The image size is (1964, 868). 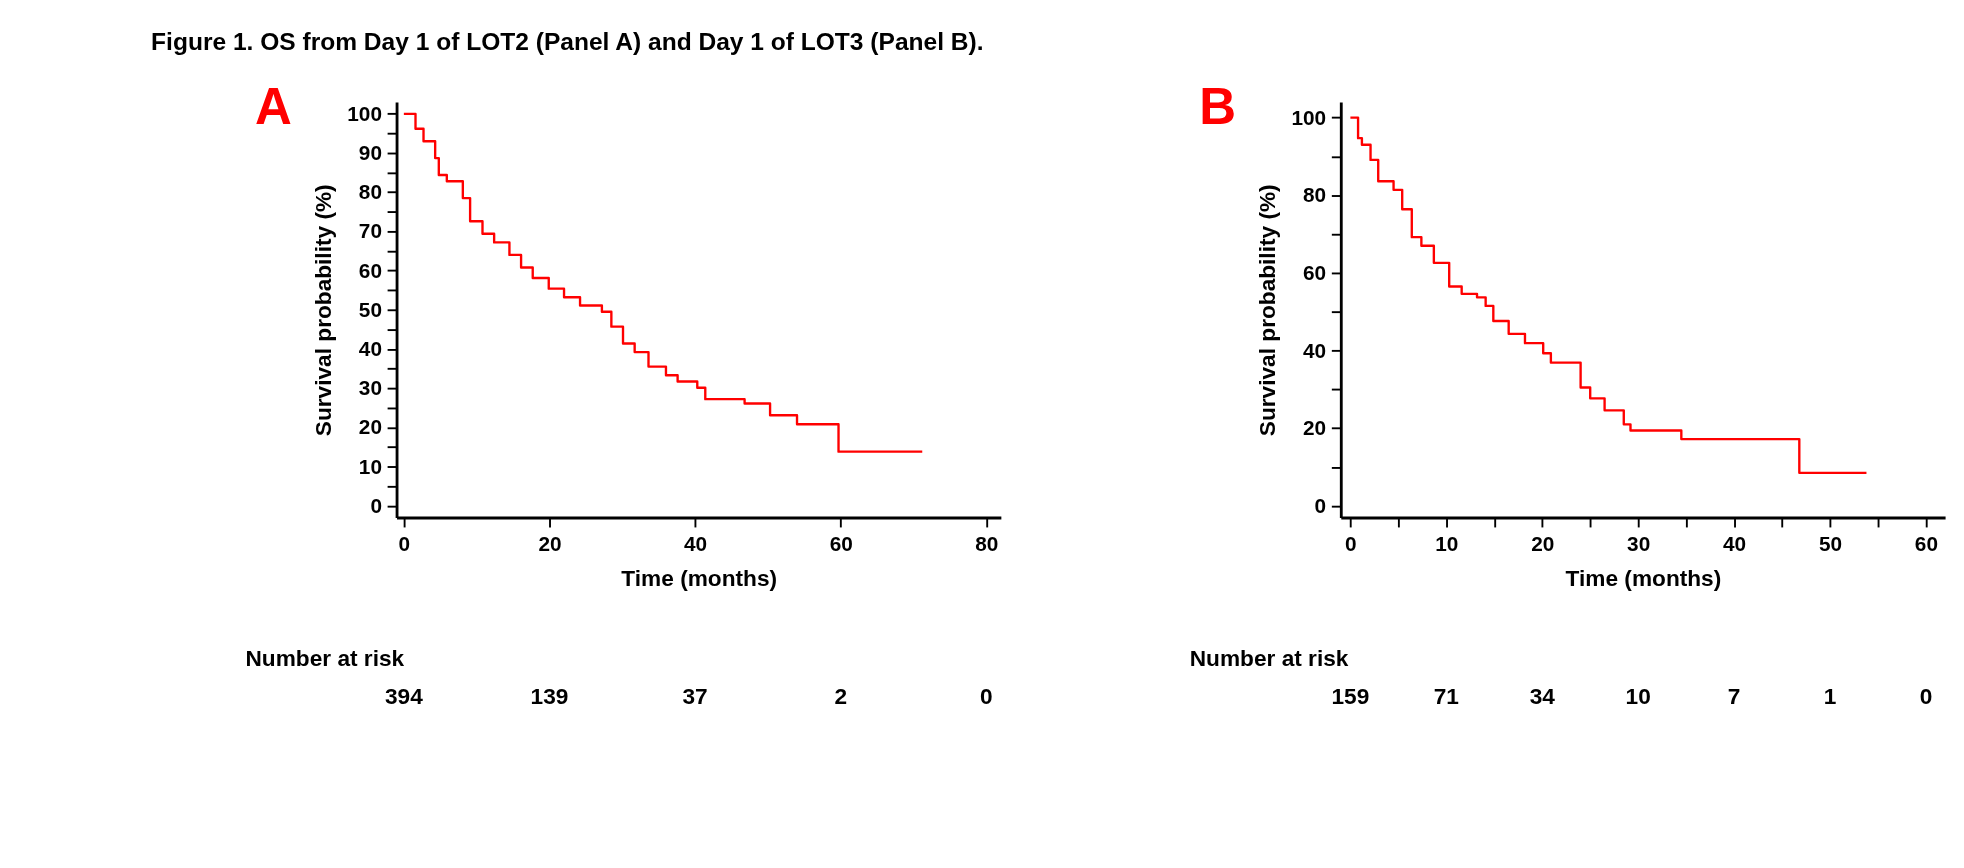 I want to click on y-tick-label: 10, so click(x=370, y=466).